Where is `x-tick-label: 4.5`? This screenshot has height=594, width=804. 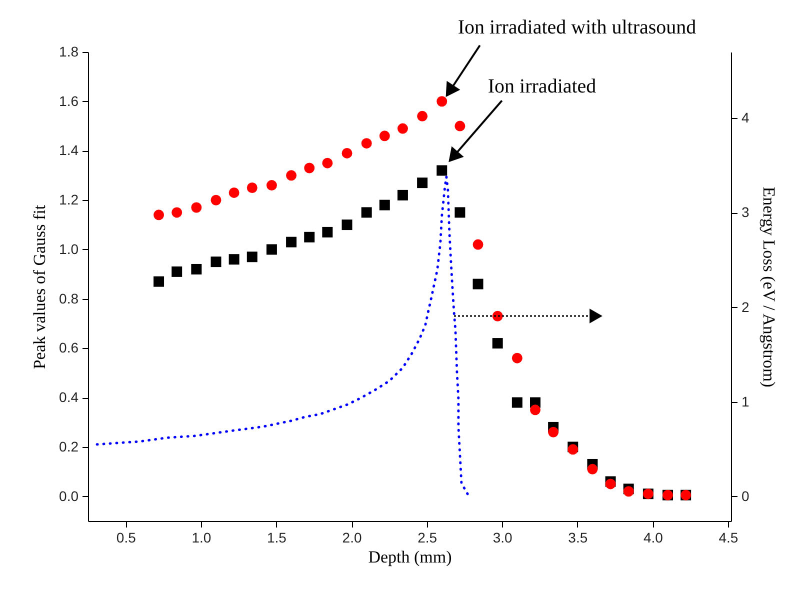
x-tick-label: 4.5 is located at coordinates (728, 538).